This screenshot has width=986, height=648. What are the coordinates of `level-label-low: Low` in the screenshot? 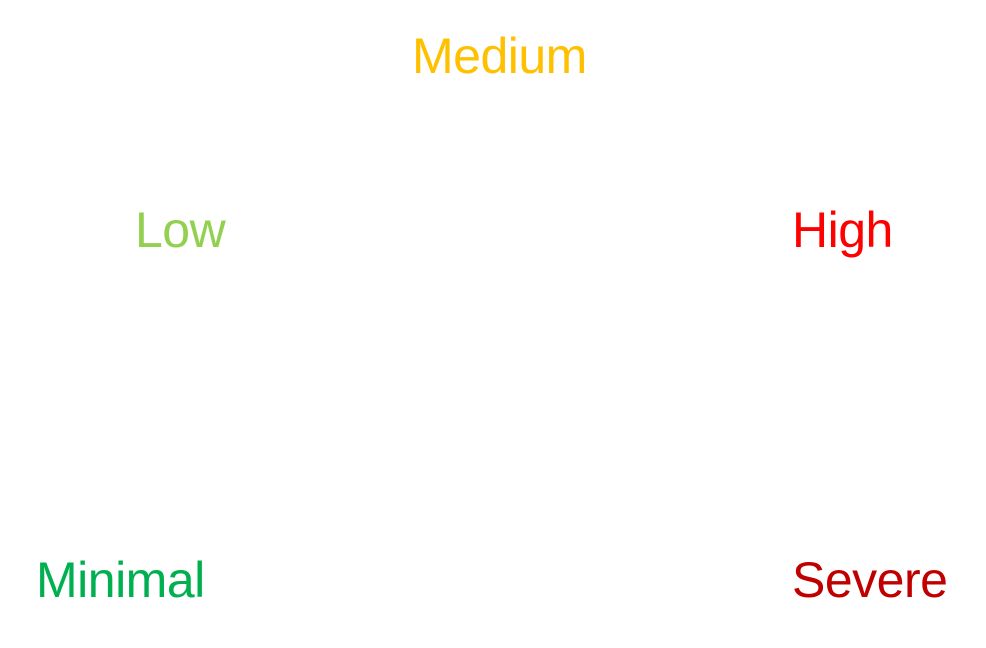 It's located at (180, 230).